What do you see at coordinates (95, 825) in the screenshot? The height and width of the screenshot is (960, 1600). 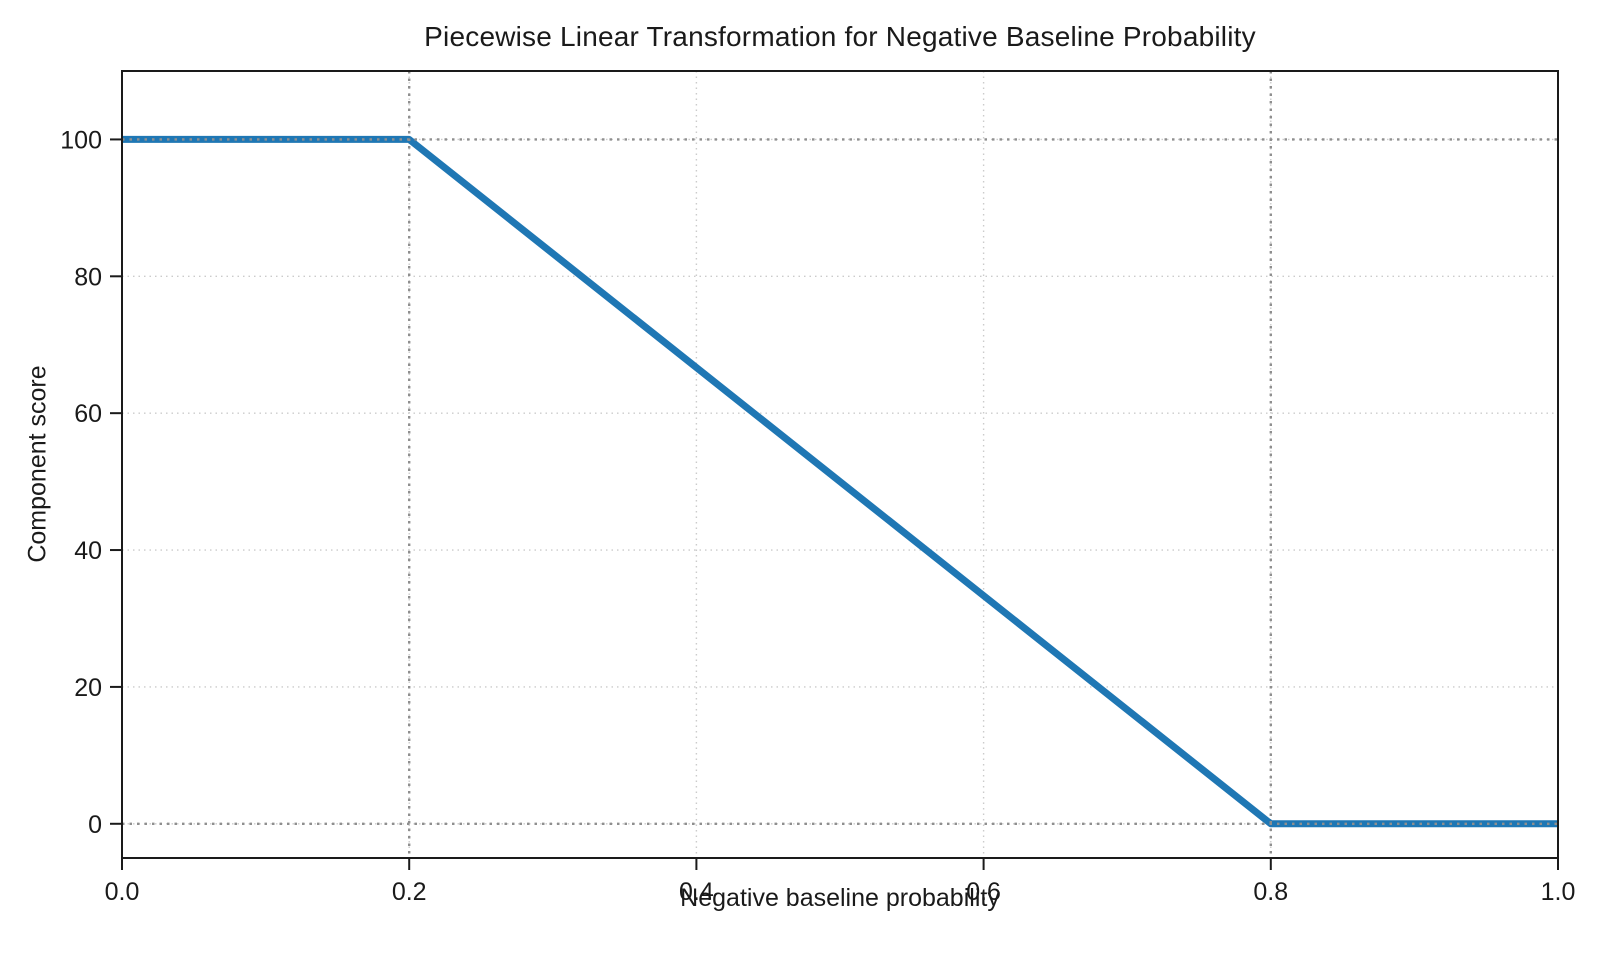 I see `y-tick-label: 0` at bounding box center [95, 825].